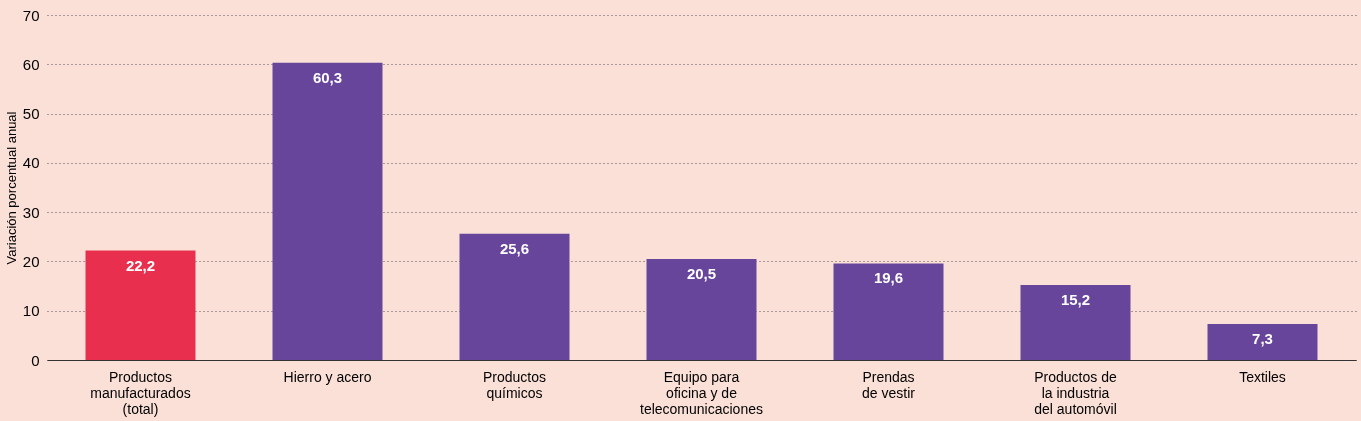  Describe the element at coordinates (1262, 339) in the screenshot. I see `data-label: 7,3` at that location.